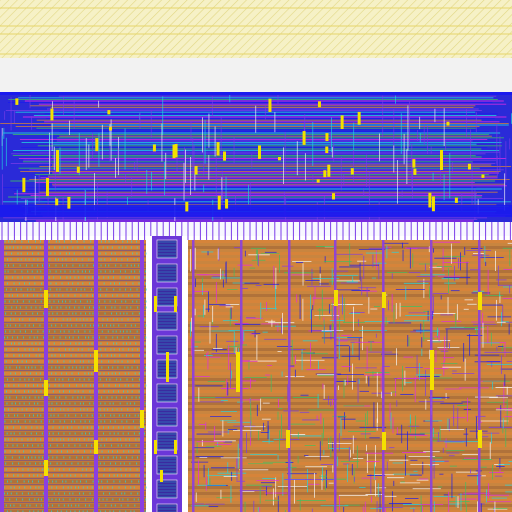  Describe the element at coordinates (256, 75) in the screenshot. I see `band-gap` at that location.